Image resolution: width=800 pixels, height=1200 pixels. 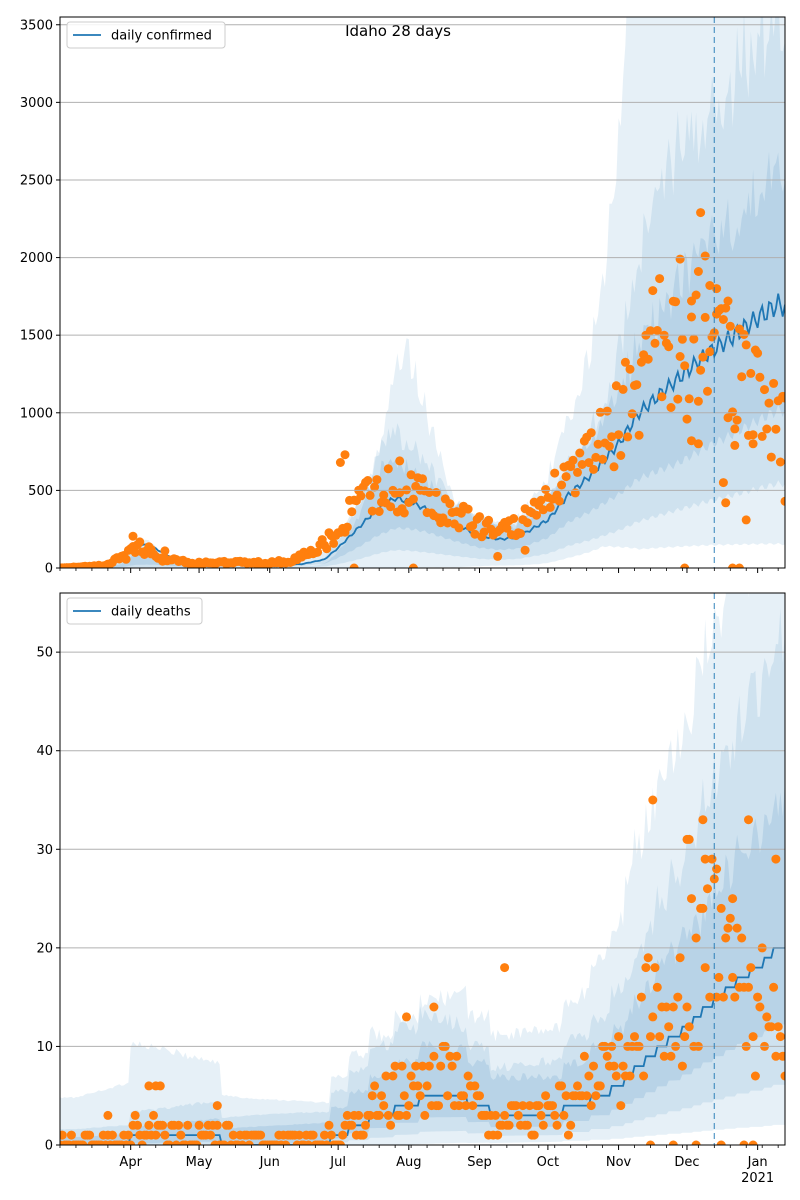 I want to click on y-tick-label: 0, so click(x=49, y=1146).